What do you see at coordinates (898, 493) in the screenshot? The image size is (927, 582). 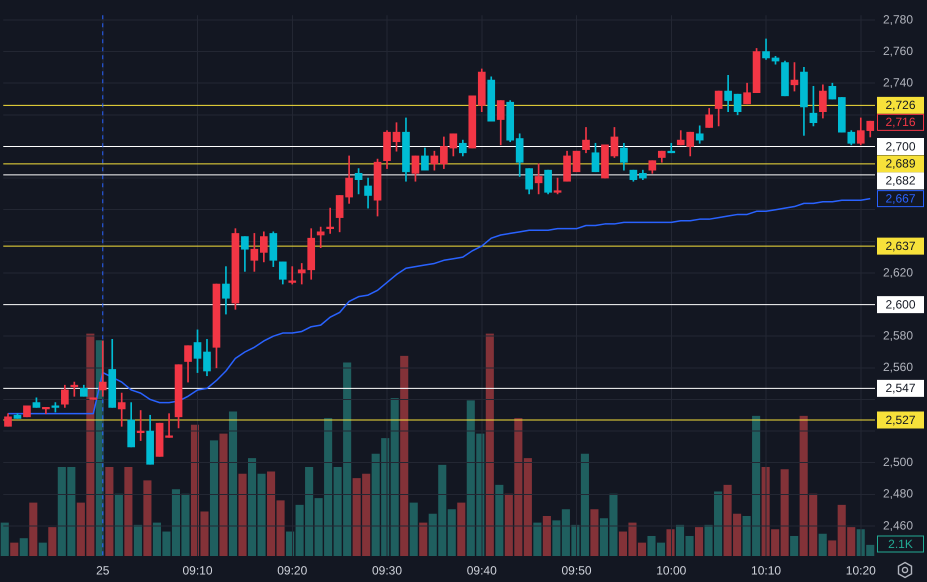 I see `y-tick-label: 2,480` at bounding box center [898, 493].